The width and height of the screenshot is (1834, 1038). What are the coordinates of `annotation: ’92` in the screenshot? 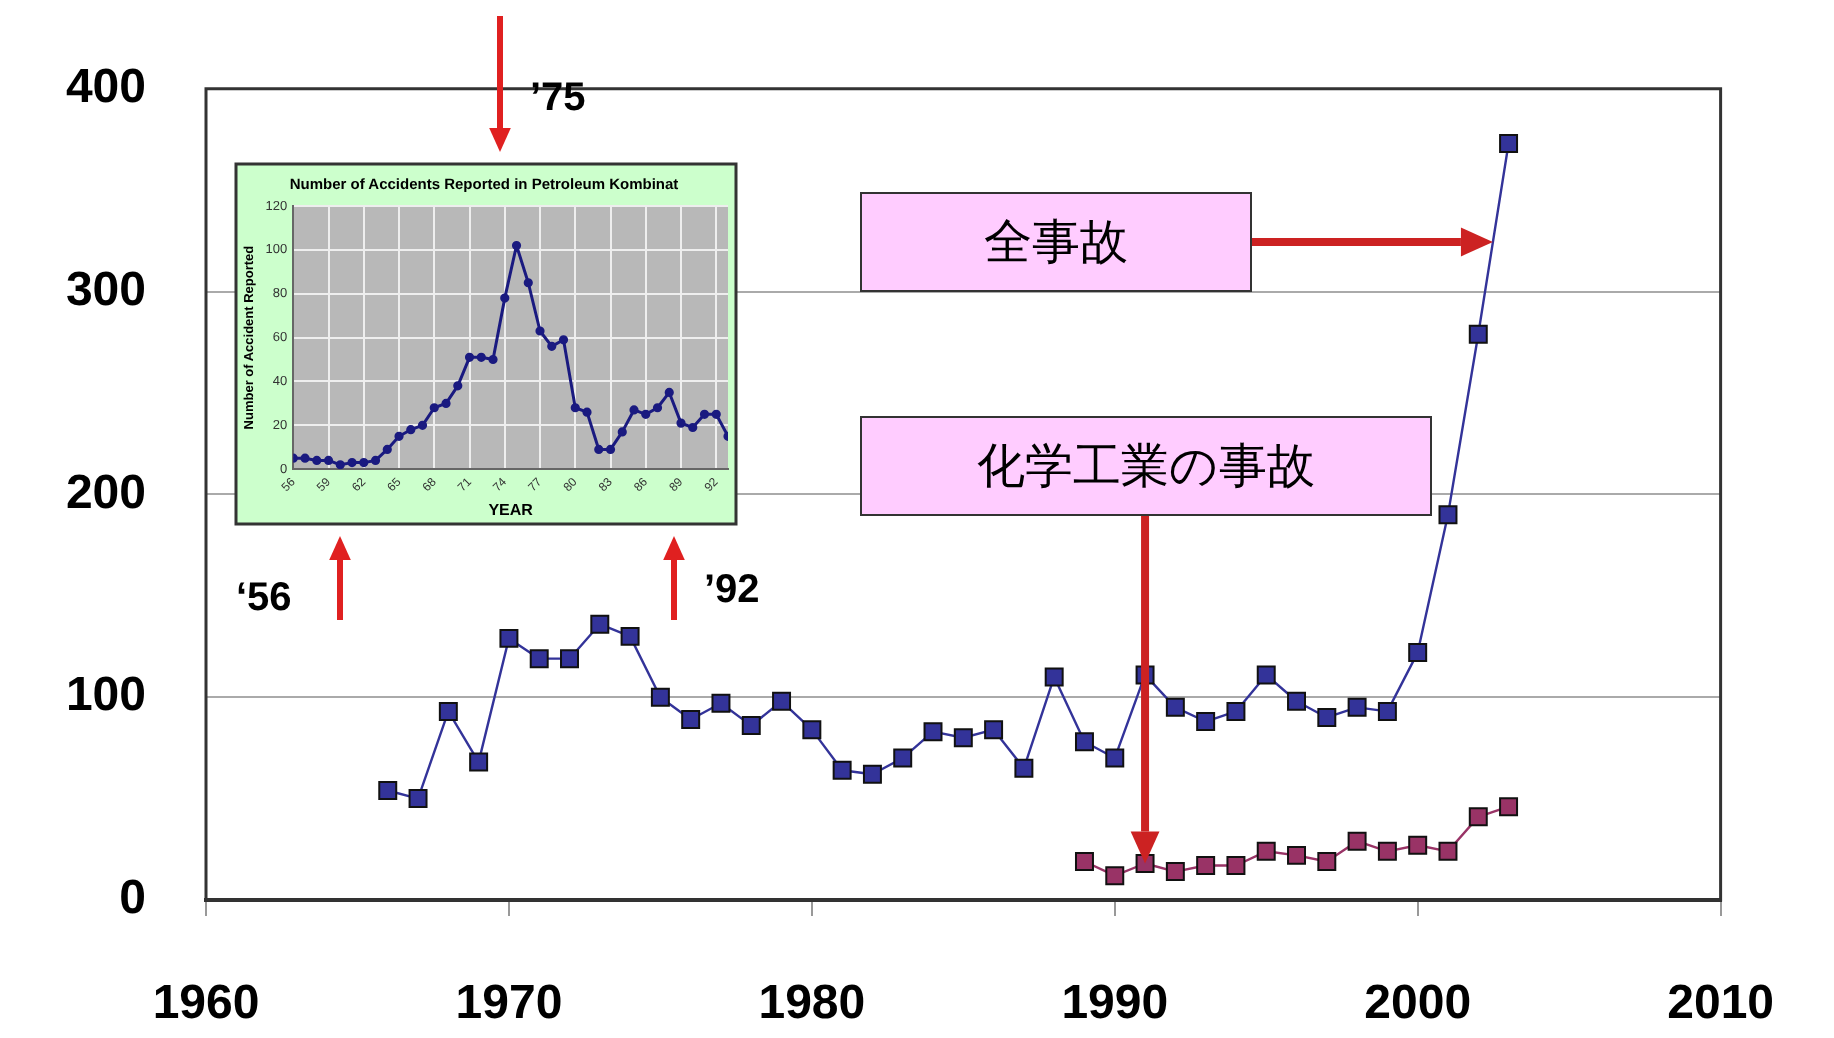 It's located at (732, 591).